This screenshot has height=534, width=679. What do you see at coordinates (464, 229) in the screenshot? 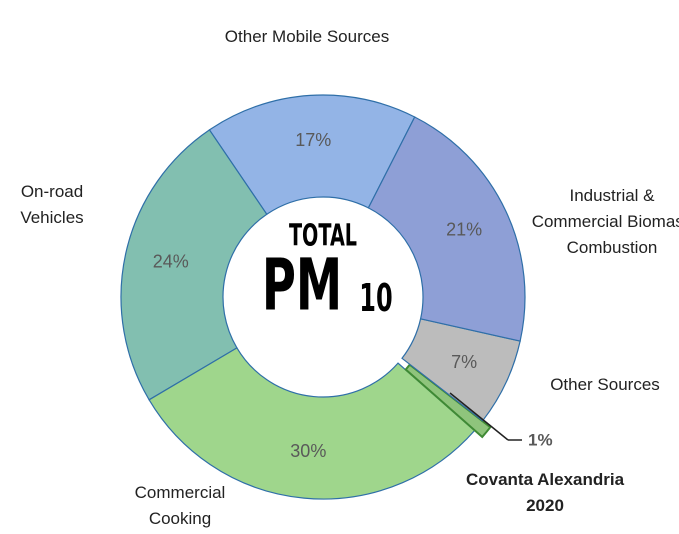
I see `value-label: 21%` at bounding box center [464, 229].